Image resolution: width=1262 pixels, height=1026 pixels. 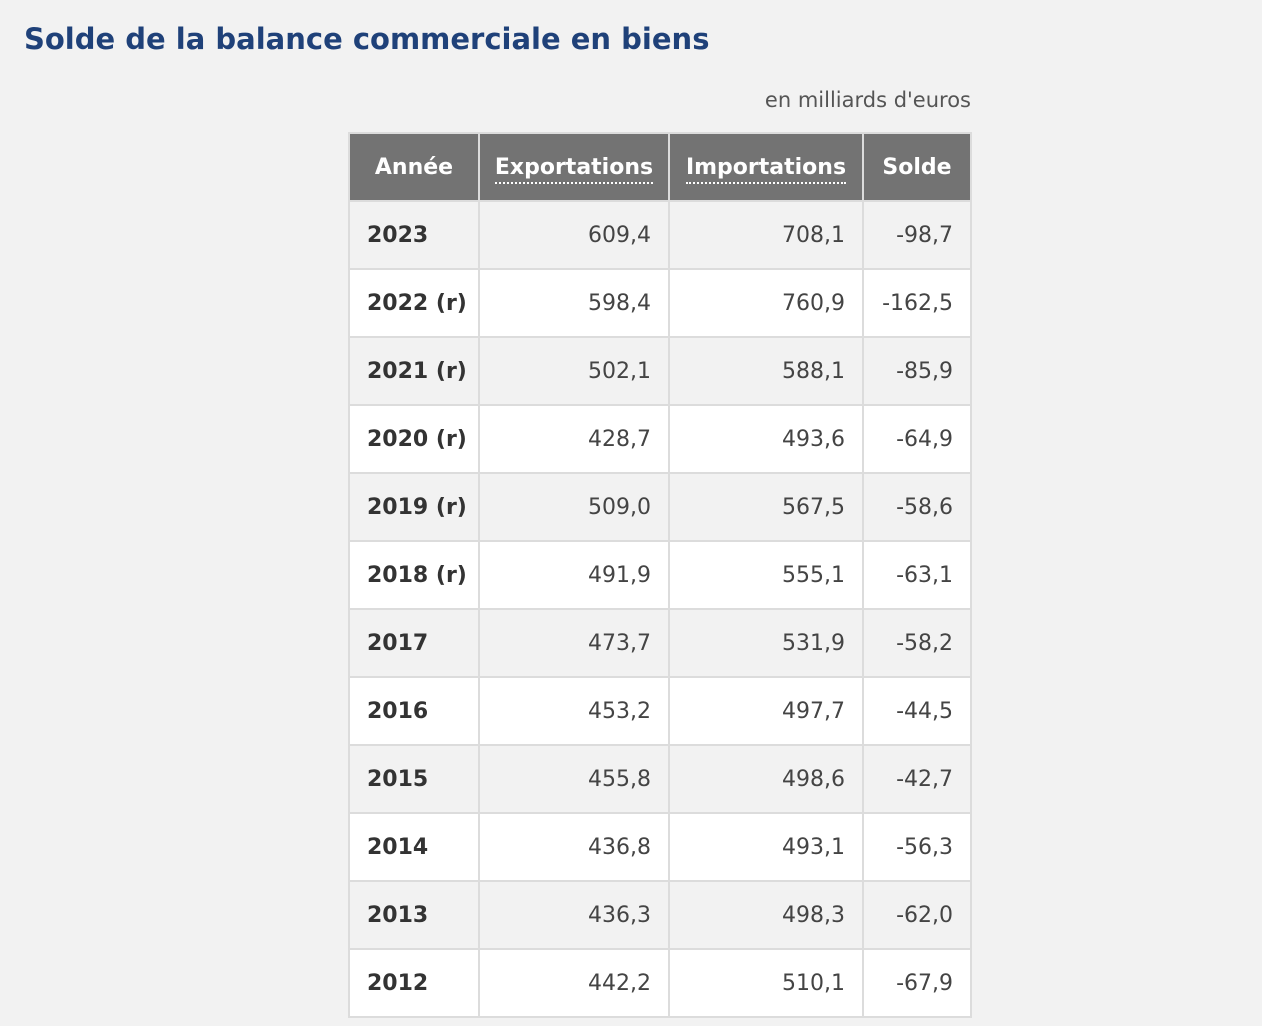 I want to click on header-imports-label: Importations, so click(x=766, y=169).